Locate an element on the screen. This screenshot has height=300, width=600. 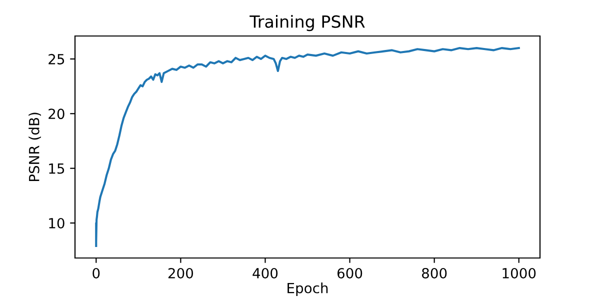
y-axis-title: PSNR (dB) is located at coordinates (34, 147).